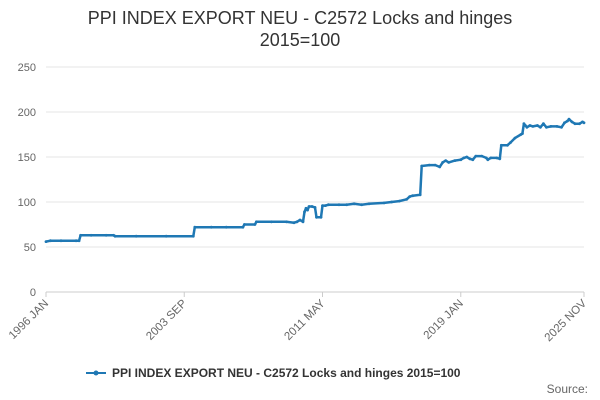  I want to click on y-tick-label-250: 250, so click(27, 68).